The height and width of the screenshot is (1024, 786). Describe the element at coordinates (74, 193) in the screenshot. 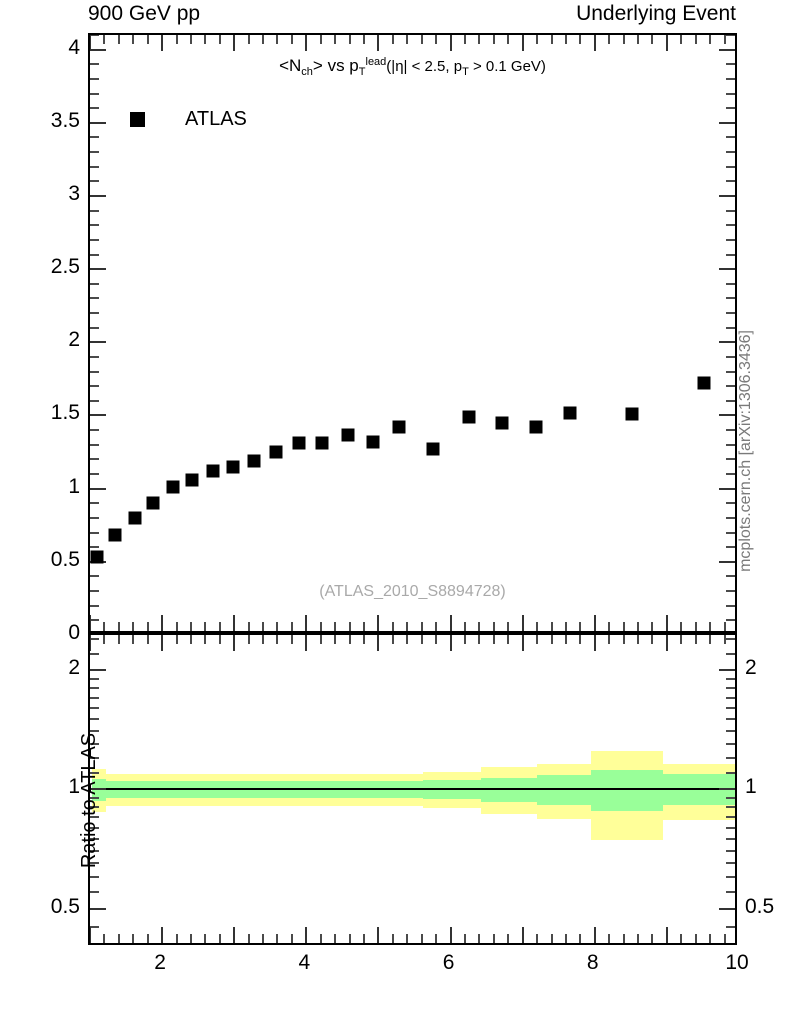

I see `y-axis-label-main: 3` at that location.